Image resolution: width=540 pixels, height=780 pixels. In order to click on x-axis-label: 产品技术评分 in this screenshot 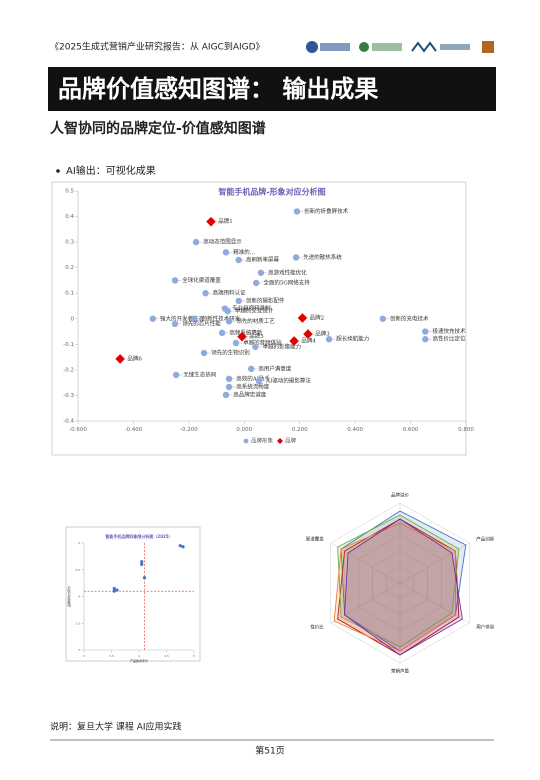, I will do `click(139, 660)`.